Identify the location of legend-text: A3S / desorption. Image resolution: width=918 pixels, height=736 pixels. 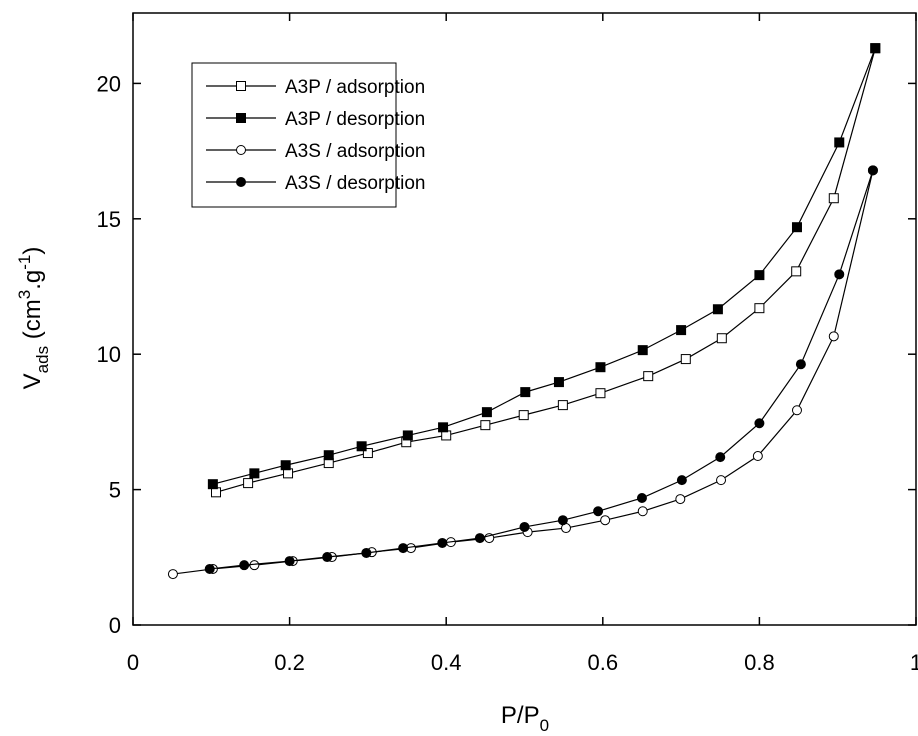
(355, 183).